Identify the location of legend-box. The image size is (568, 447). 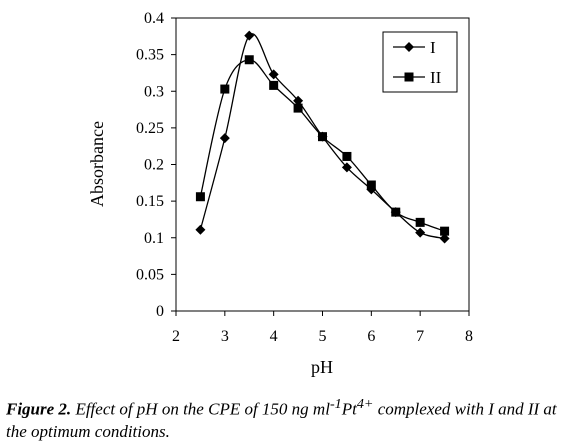
(420, 62).